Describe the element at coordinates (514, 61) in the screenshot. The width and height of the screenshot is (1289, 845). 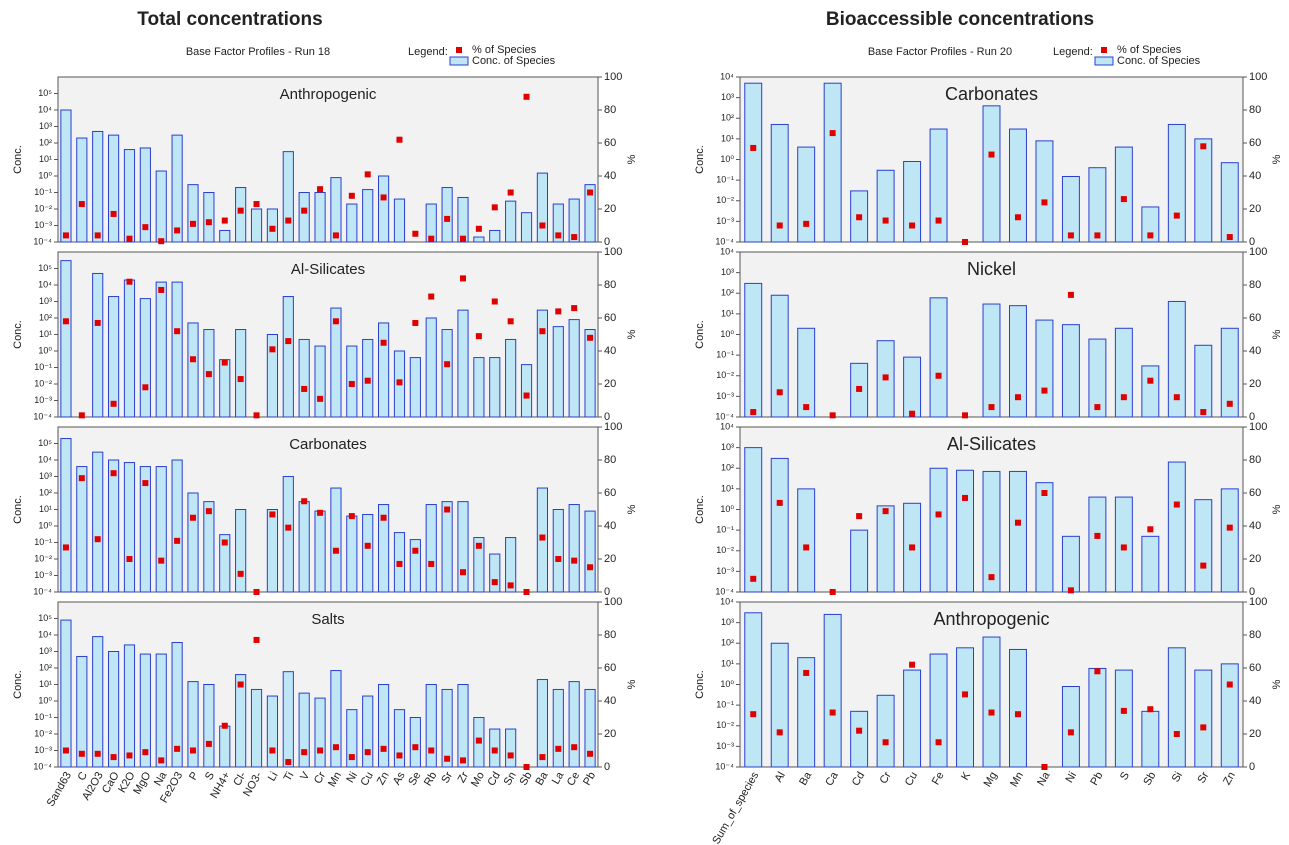
I see `legend-label: Conc. of Species` at that location.